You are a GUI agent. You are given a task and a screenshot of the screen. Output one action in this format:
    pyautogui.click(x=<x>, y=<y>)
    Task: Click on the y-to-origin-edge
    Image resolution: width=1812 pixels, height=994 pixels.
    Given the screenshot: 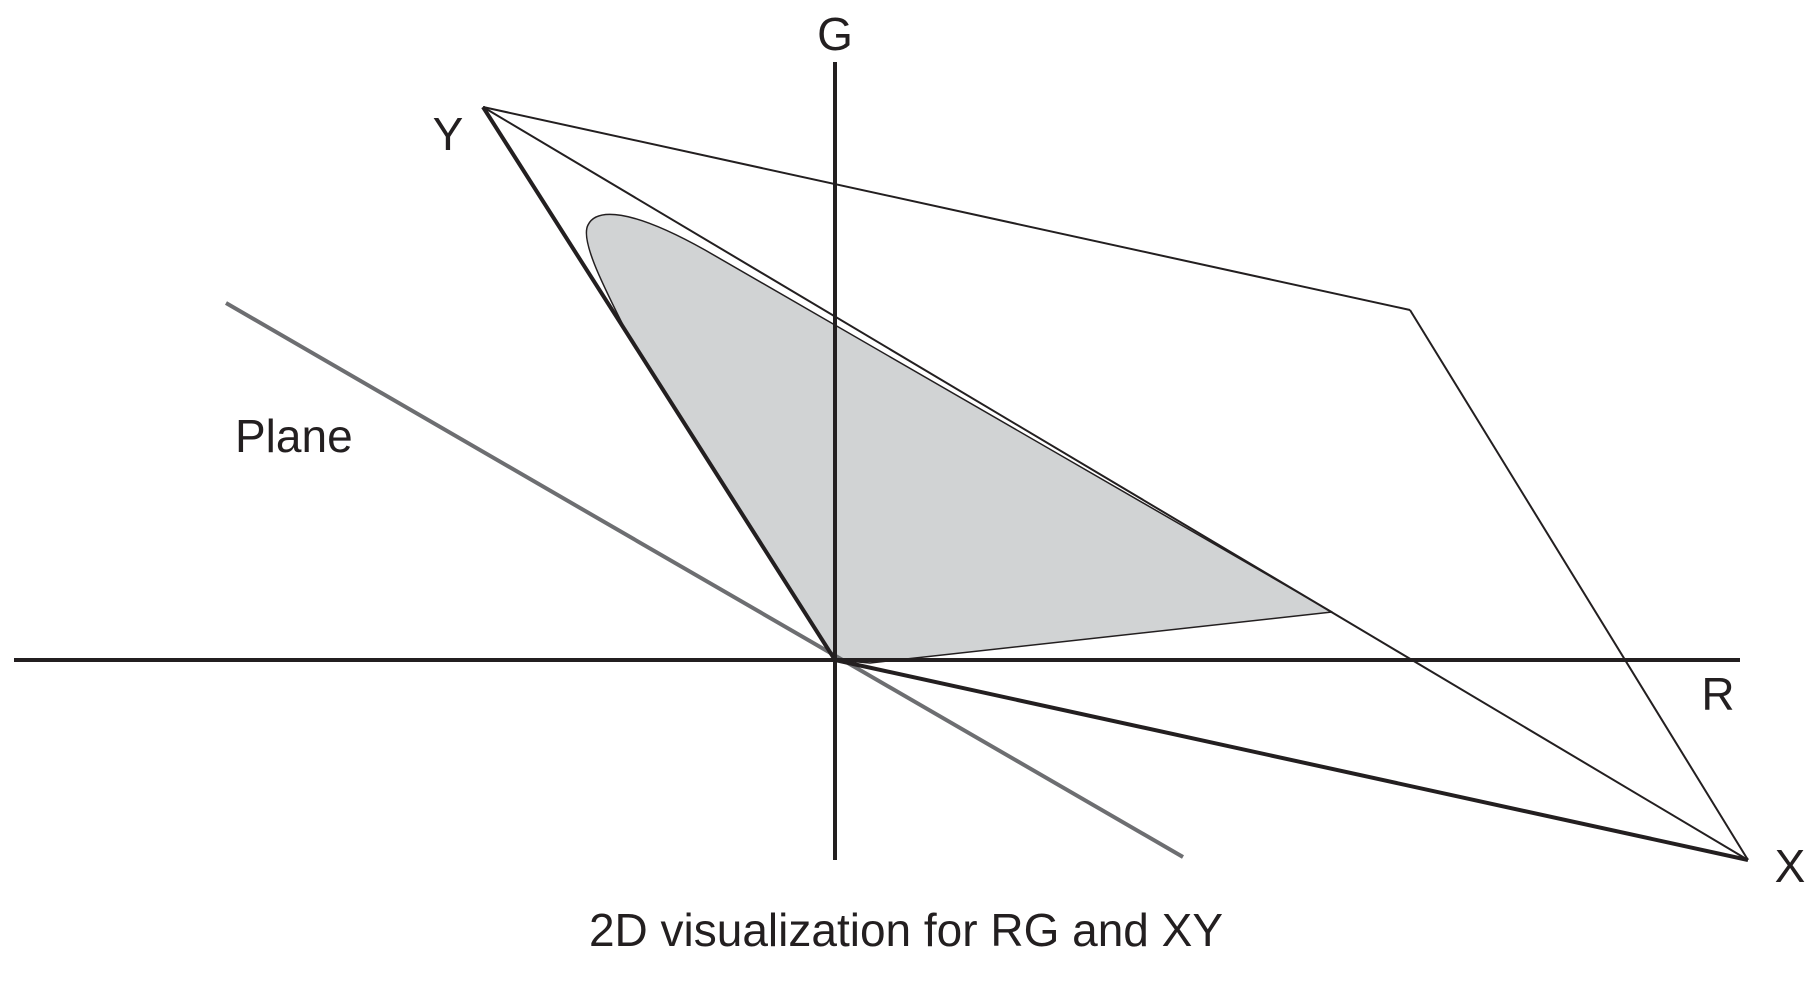 What is the action you would take?
    pyautogui.click(x=659, y=383)
    